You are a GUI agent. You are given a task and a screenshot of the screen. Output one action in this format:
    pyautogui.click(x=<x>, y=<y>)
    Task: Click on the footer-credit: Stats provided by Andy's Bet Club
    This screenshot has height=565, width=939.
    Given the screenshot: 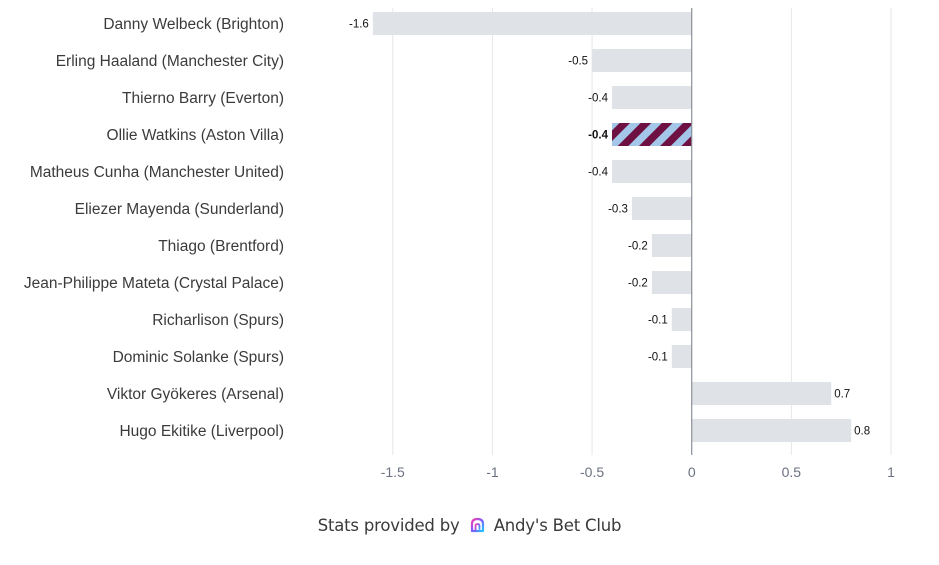 What is the action you would take?
    pyautogui.click(x=469, y=525)
    